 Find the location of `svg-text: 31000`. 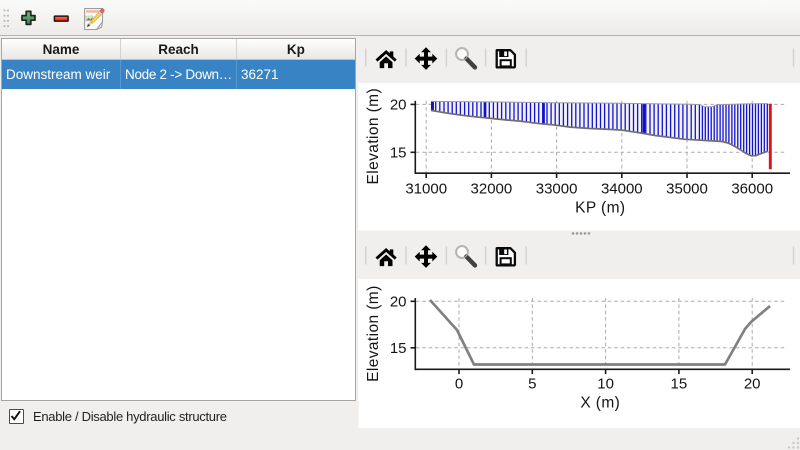

svg-text: 31000 is located at coordinates (426, 188).